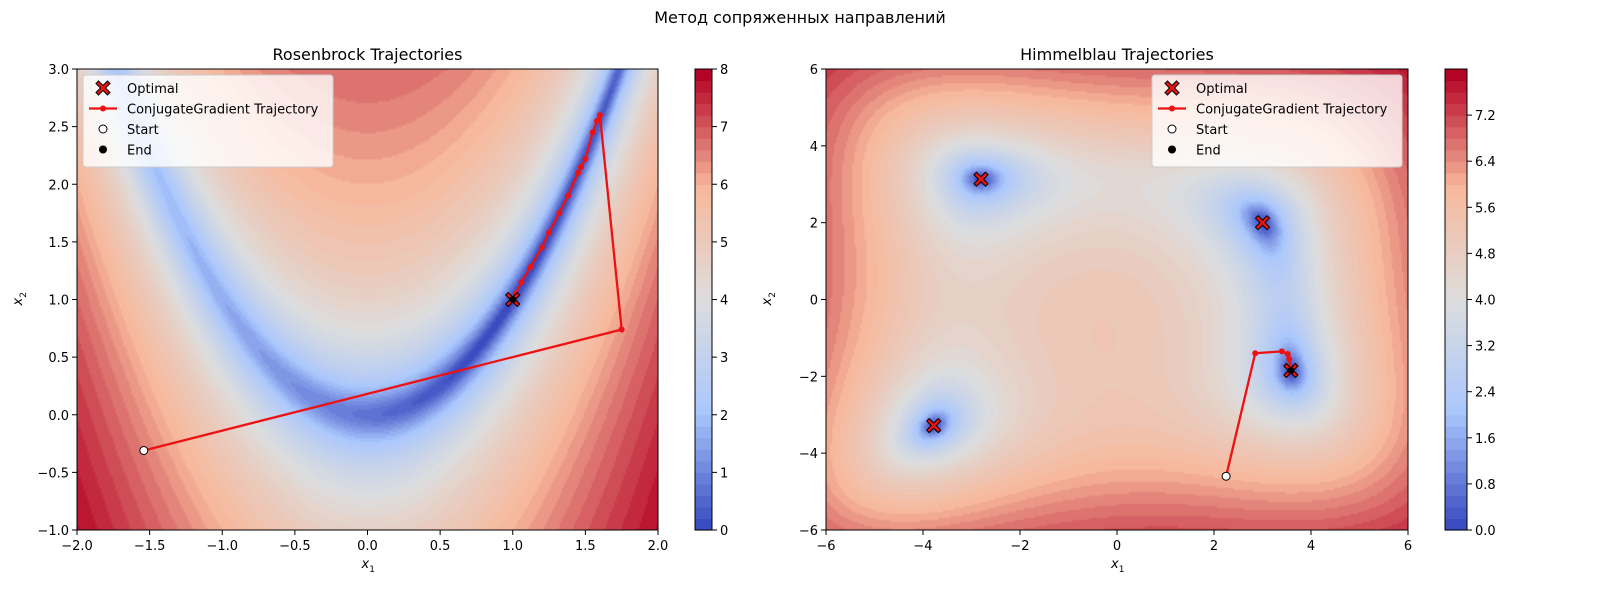 The image size is (1600, 600). I want to click on y-tick-label: 6, so click(814, 70).